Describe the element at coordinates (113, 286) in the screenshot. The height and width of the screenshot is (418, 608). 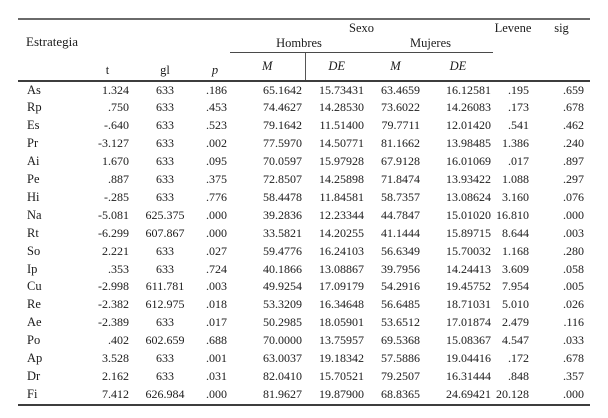
I see `cell-t: -2.998` at that location.